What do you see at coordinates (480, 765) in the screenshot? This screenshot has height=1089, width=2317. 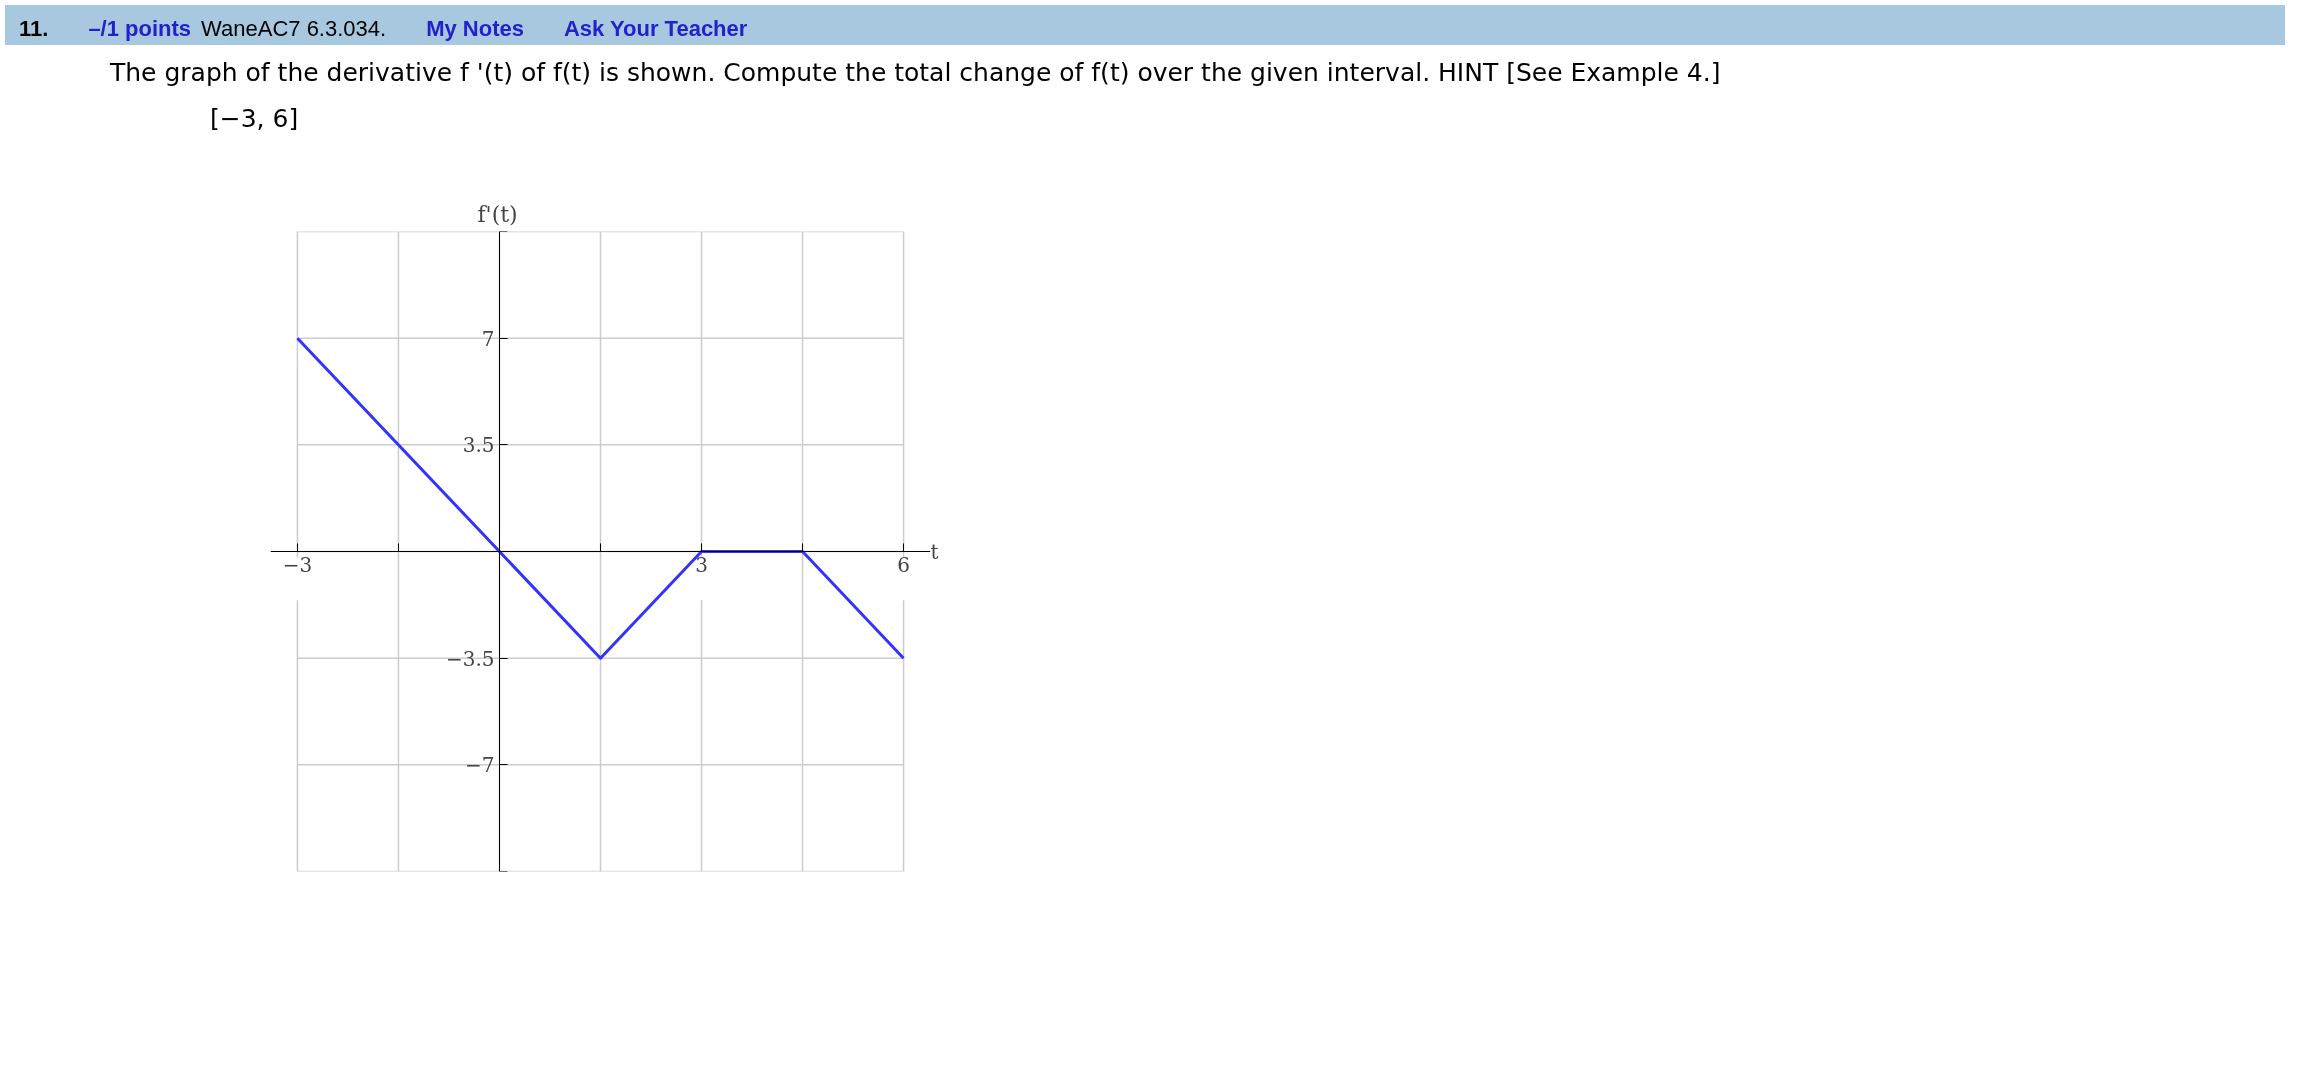 I see `y-tick-label: −7` at bounding box center [480, 765].